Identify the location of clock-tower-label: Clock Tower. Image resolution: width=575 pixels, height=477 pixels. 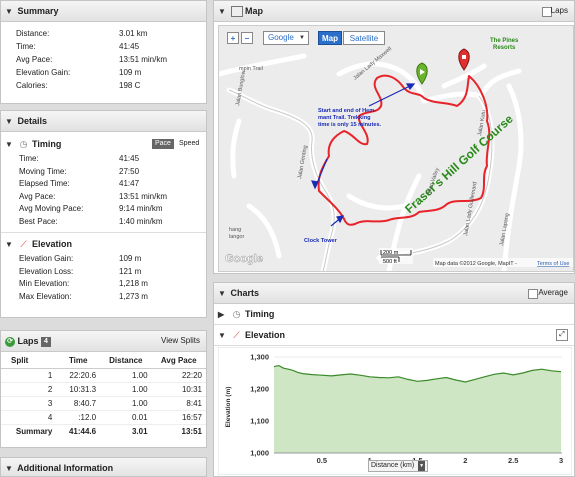
(321, 241).